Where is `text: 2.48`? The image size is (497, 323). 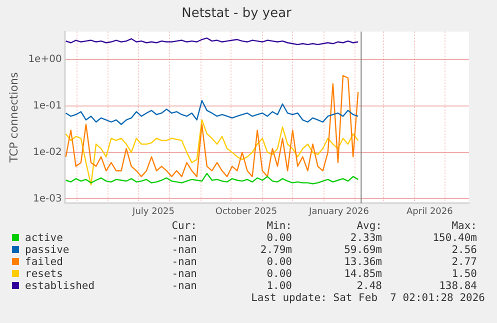 text: 2.48 is located at coordinates (369, 286).